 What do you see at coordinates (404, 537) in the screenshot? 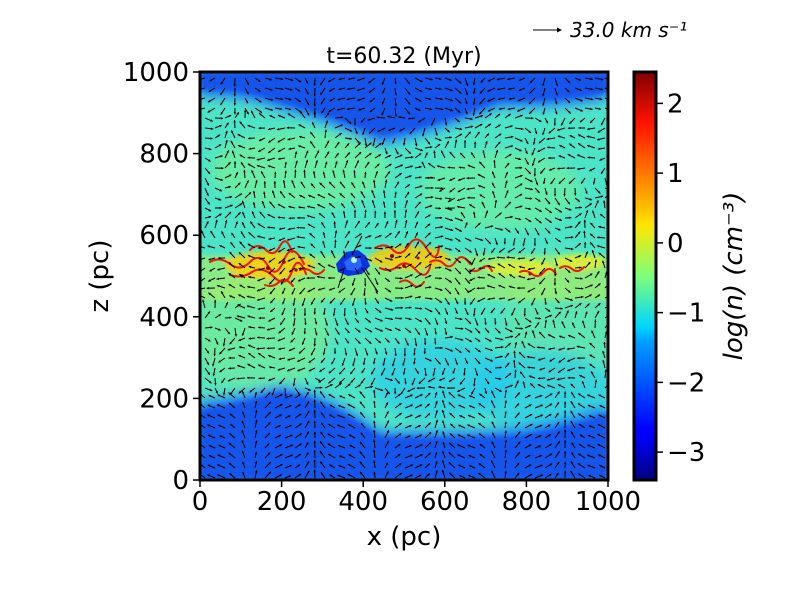
I see `x-axis-label: x (pc)` at bounding box center [404, 537].